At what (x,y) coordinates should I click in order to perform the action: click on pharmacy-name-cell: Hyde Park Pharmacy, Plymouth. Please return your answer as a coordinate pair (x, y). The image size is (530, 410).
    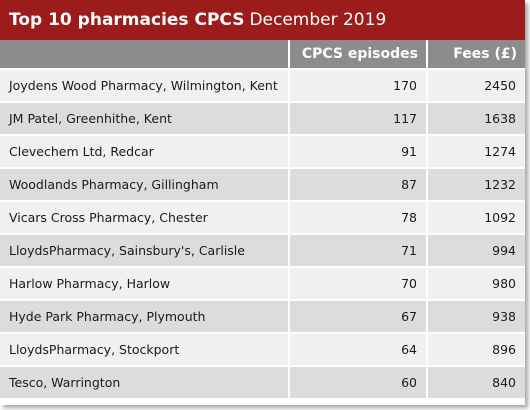
    Looking at the image, I should click on (144, 316).